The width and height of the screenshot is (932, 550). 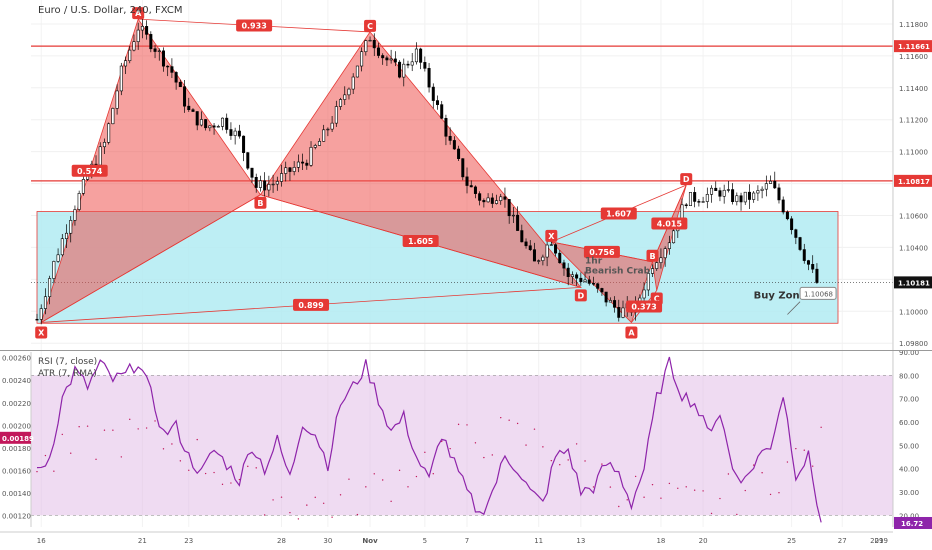 What do you see at coordinates (686, 179) in the screenshot?
I see `point-label: D` at bounding box center [686, 179].